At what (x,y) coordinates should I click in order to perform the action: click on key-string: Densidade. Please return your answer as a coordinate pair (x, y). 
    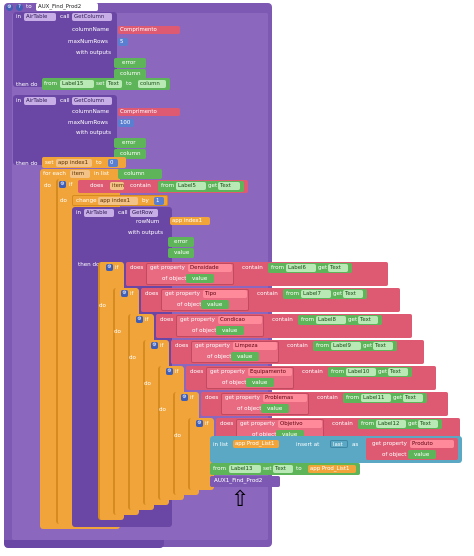
    Looking at the image, I should click on (210, 268).